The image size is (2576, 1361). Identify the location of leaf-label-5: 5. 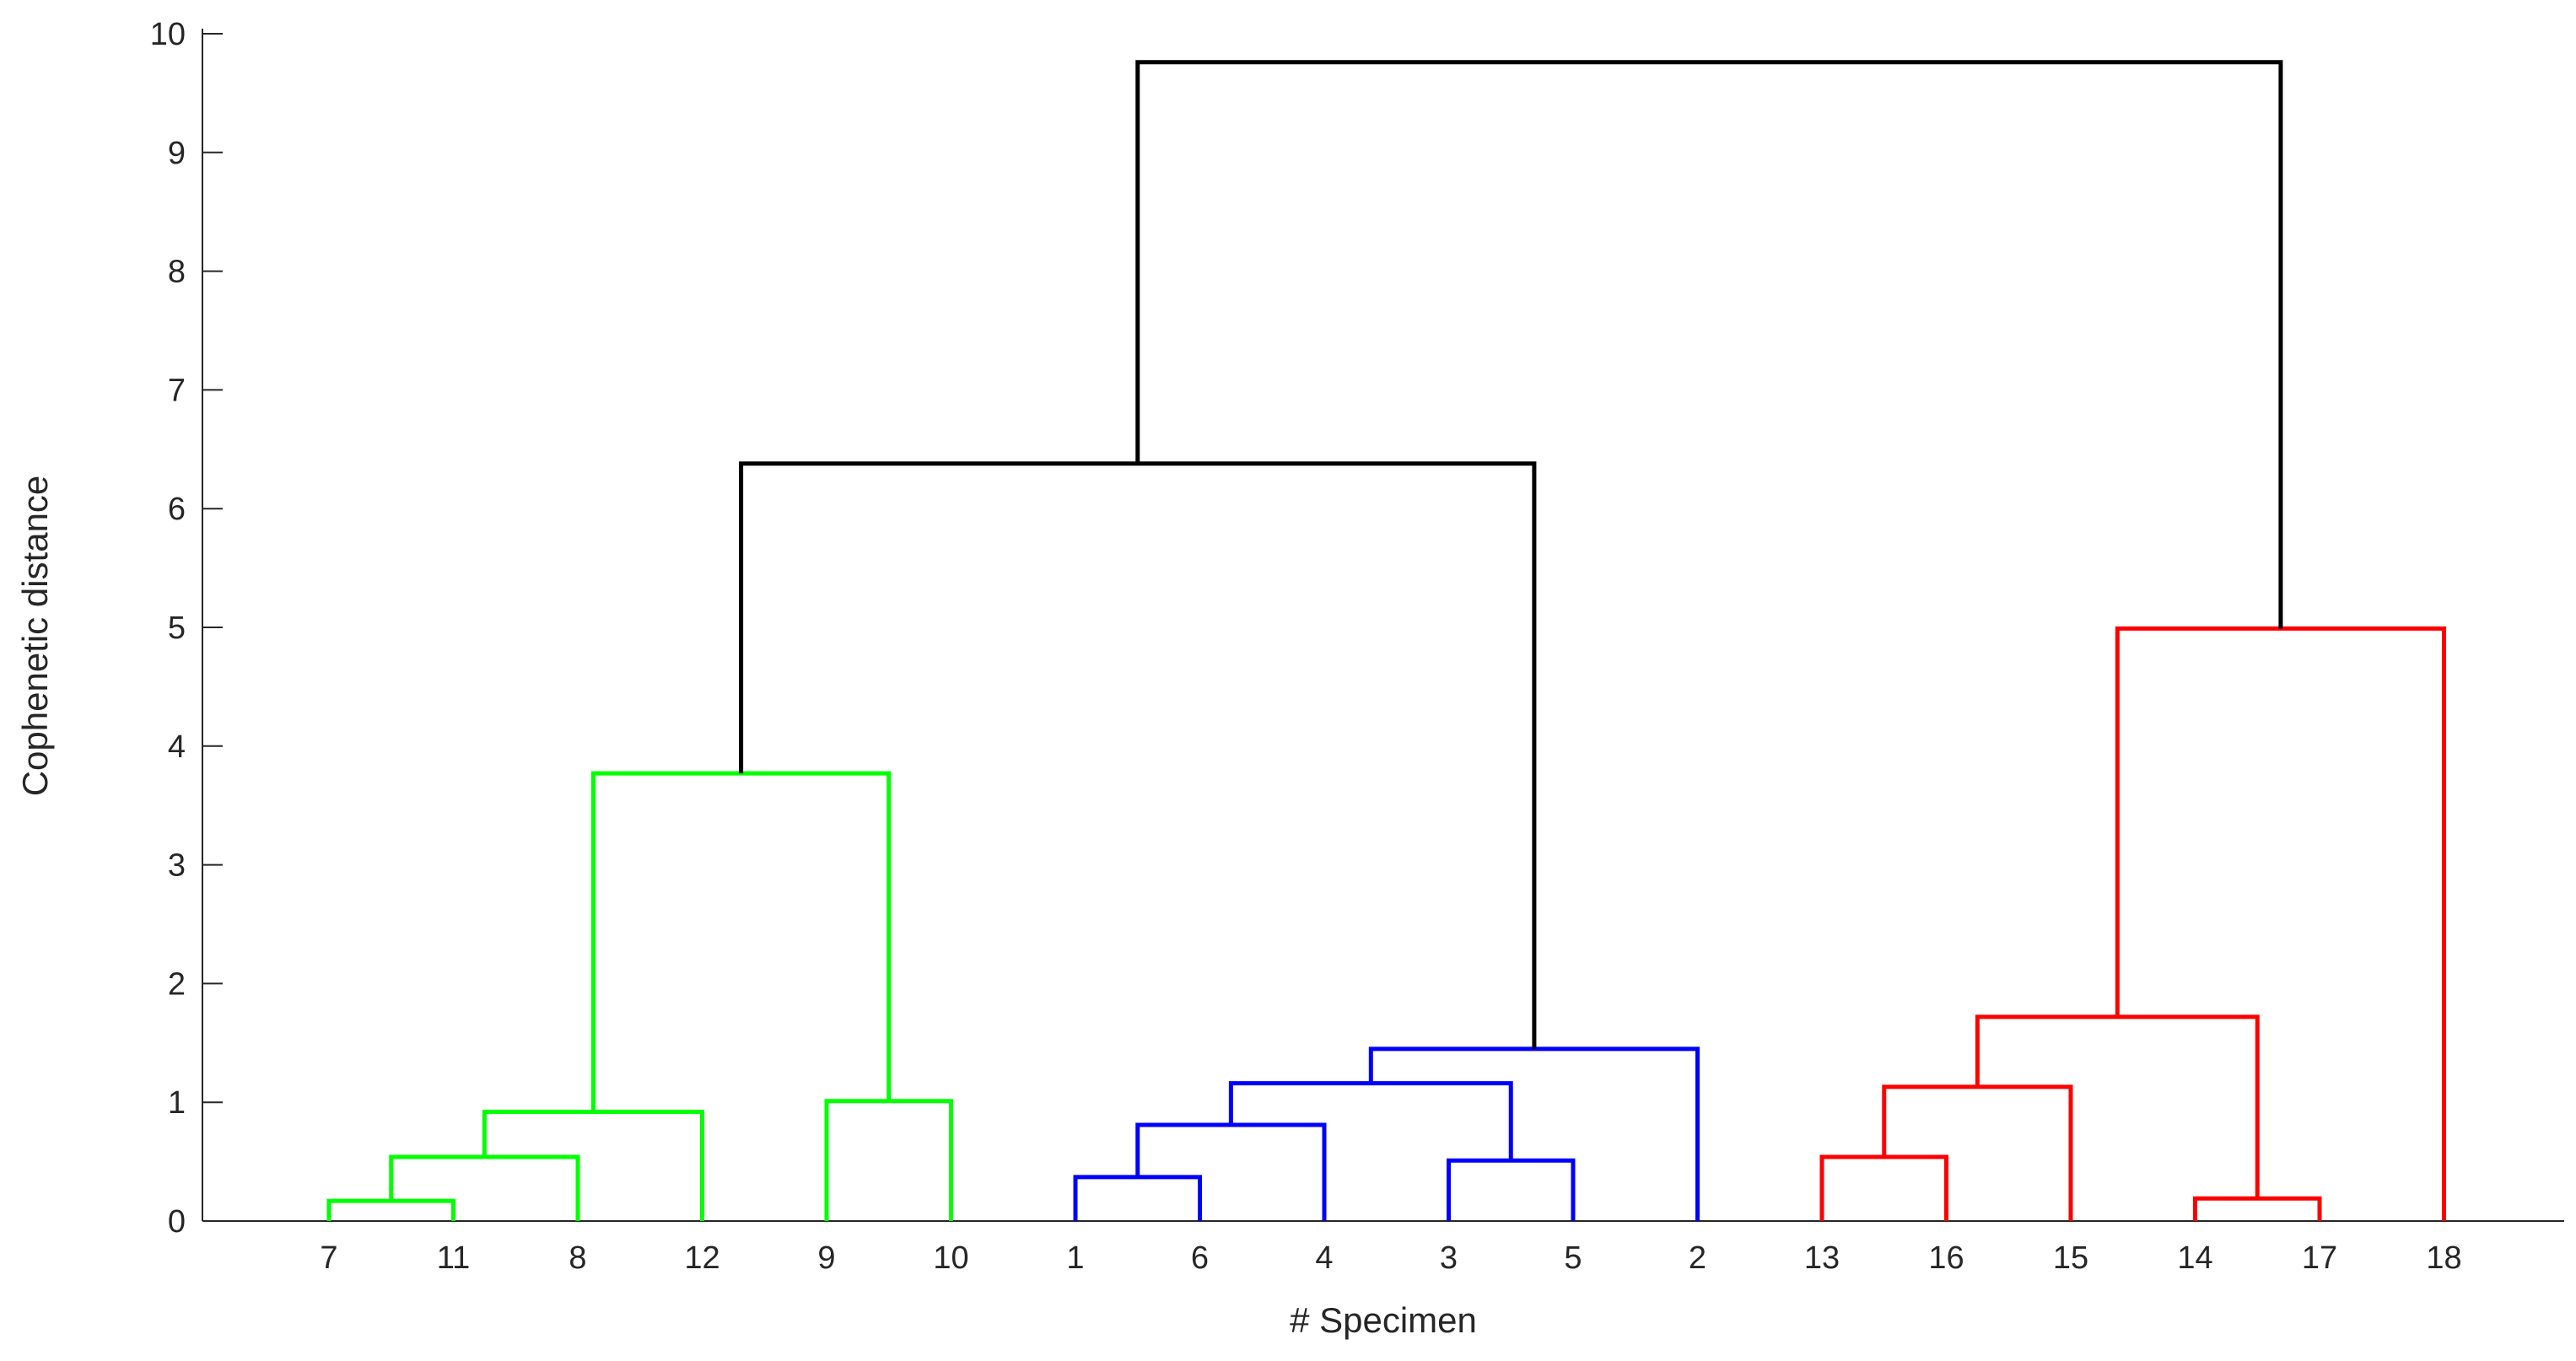
(1573, 1258).